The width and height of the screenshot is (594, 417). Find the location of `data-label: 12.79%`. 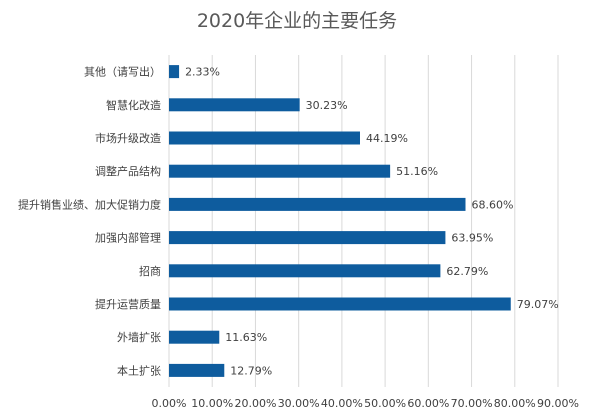

data-label: 12.79% is located at coordinates (251, 370).